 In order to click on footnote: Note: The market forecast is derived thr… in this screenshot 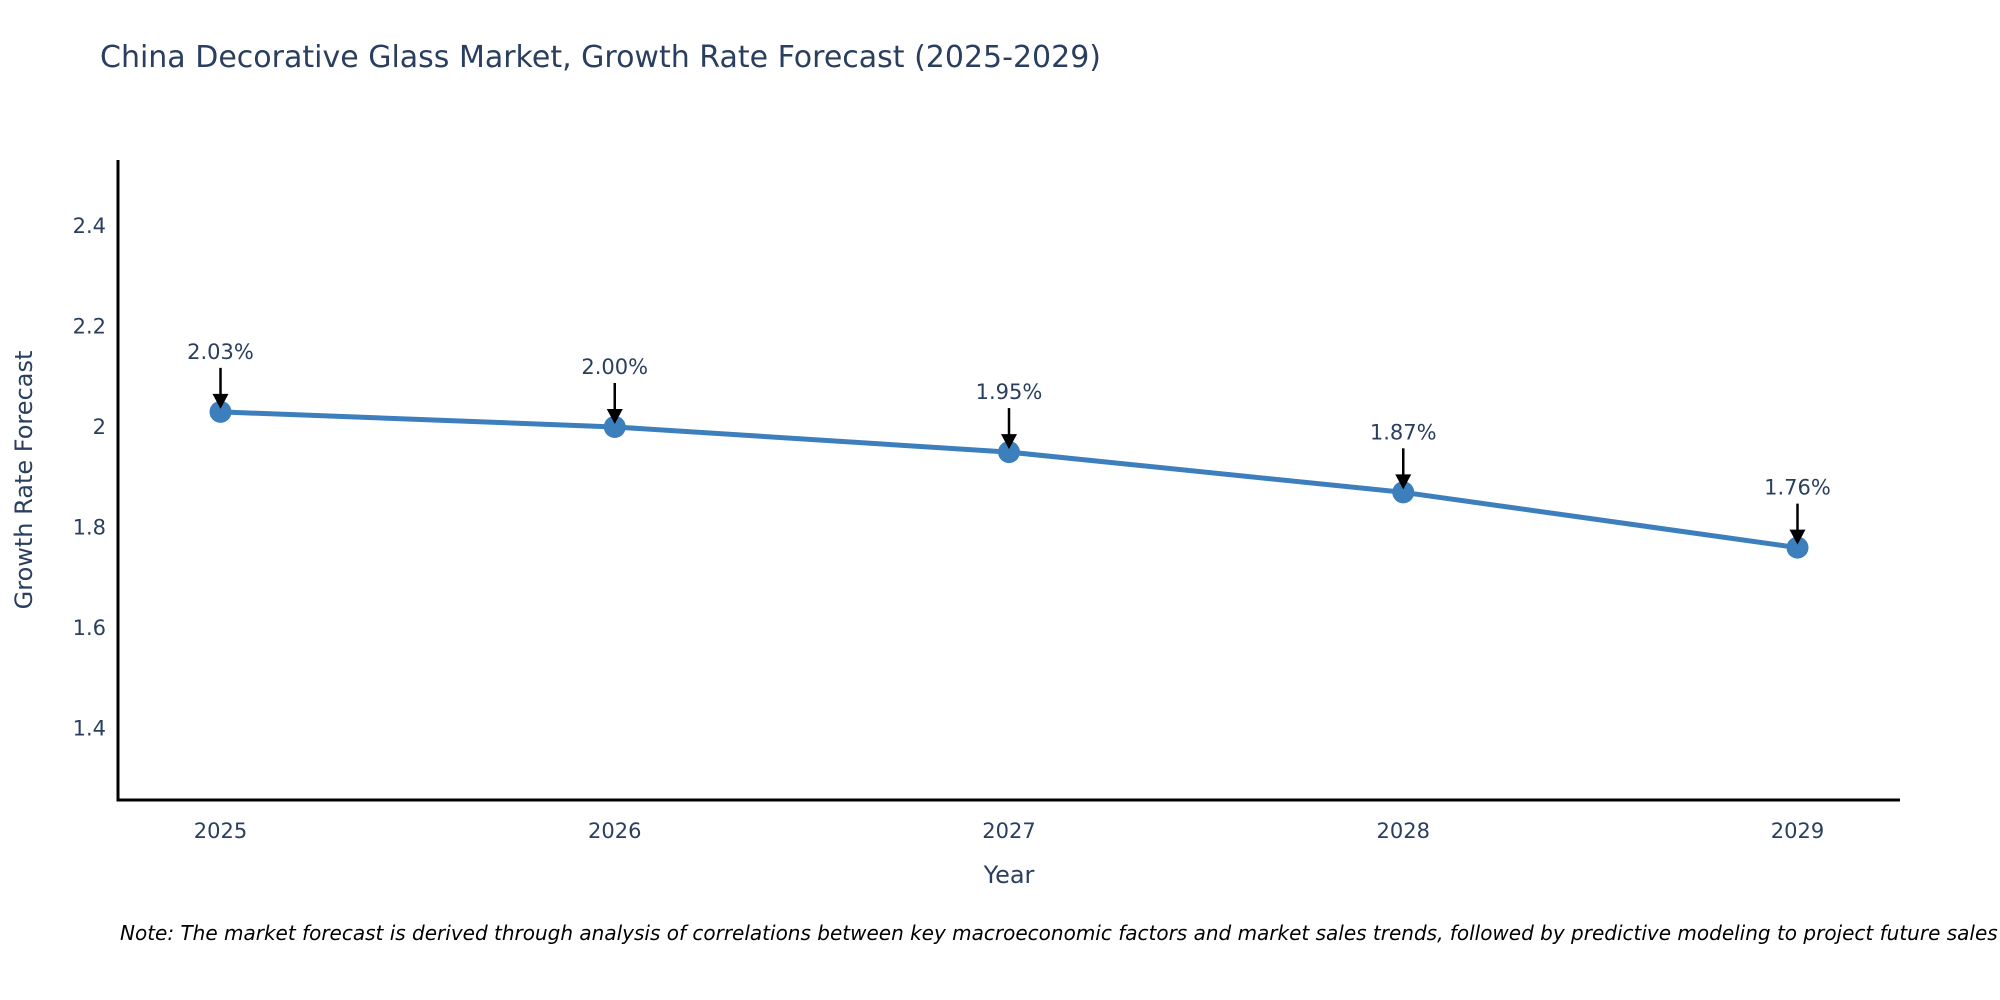, I will do `click(1059, 933)`.